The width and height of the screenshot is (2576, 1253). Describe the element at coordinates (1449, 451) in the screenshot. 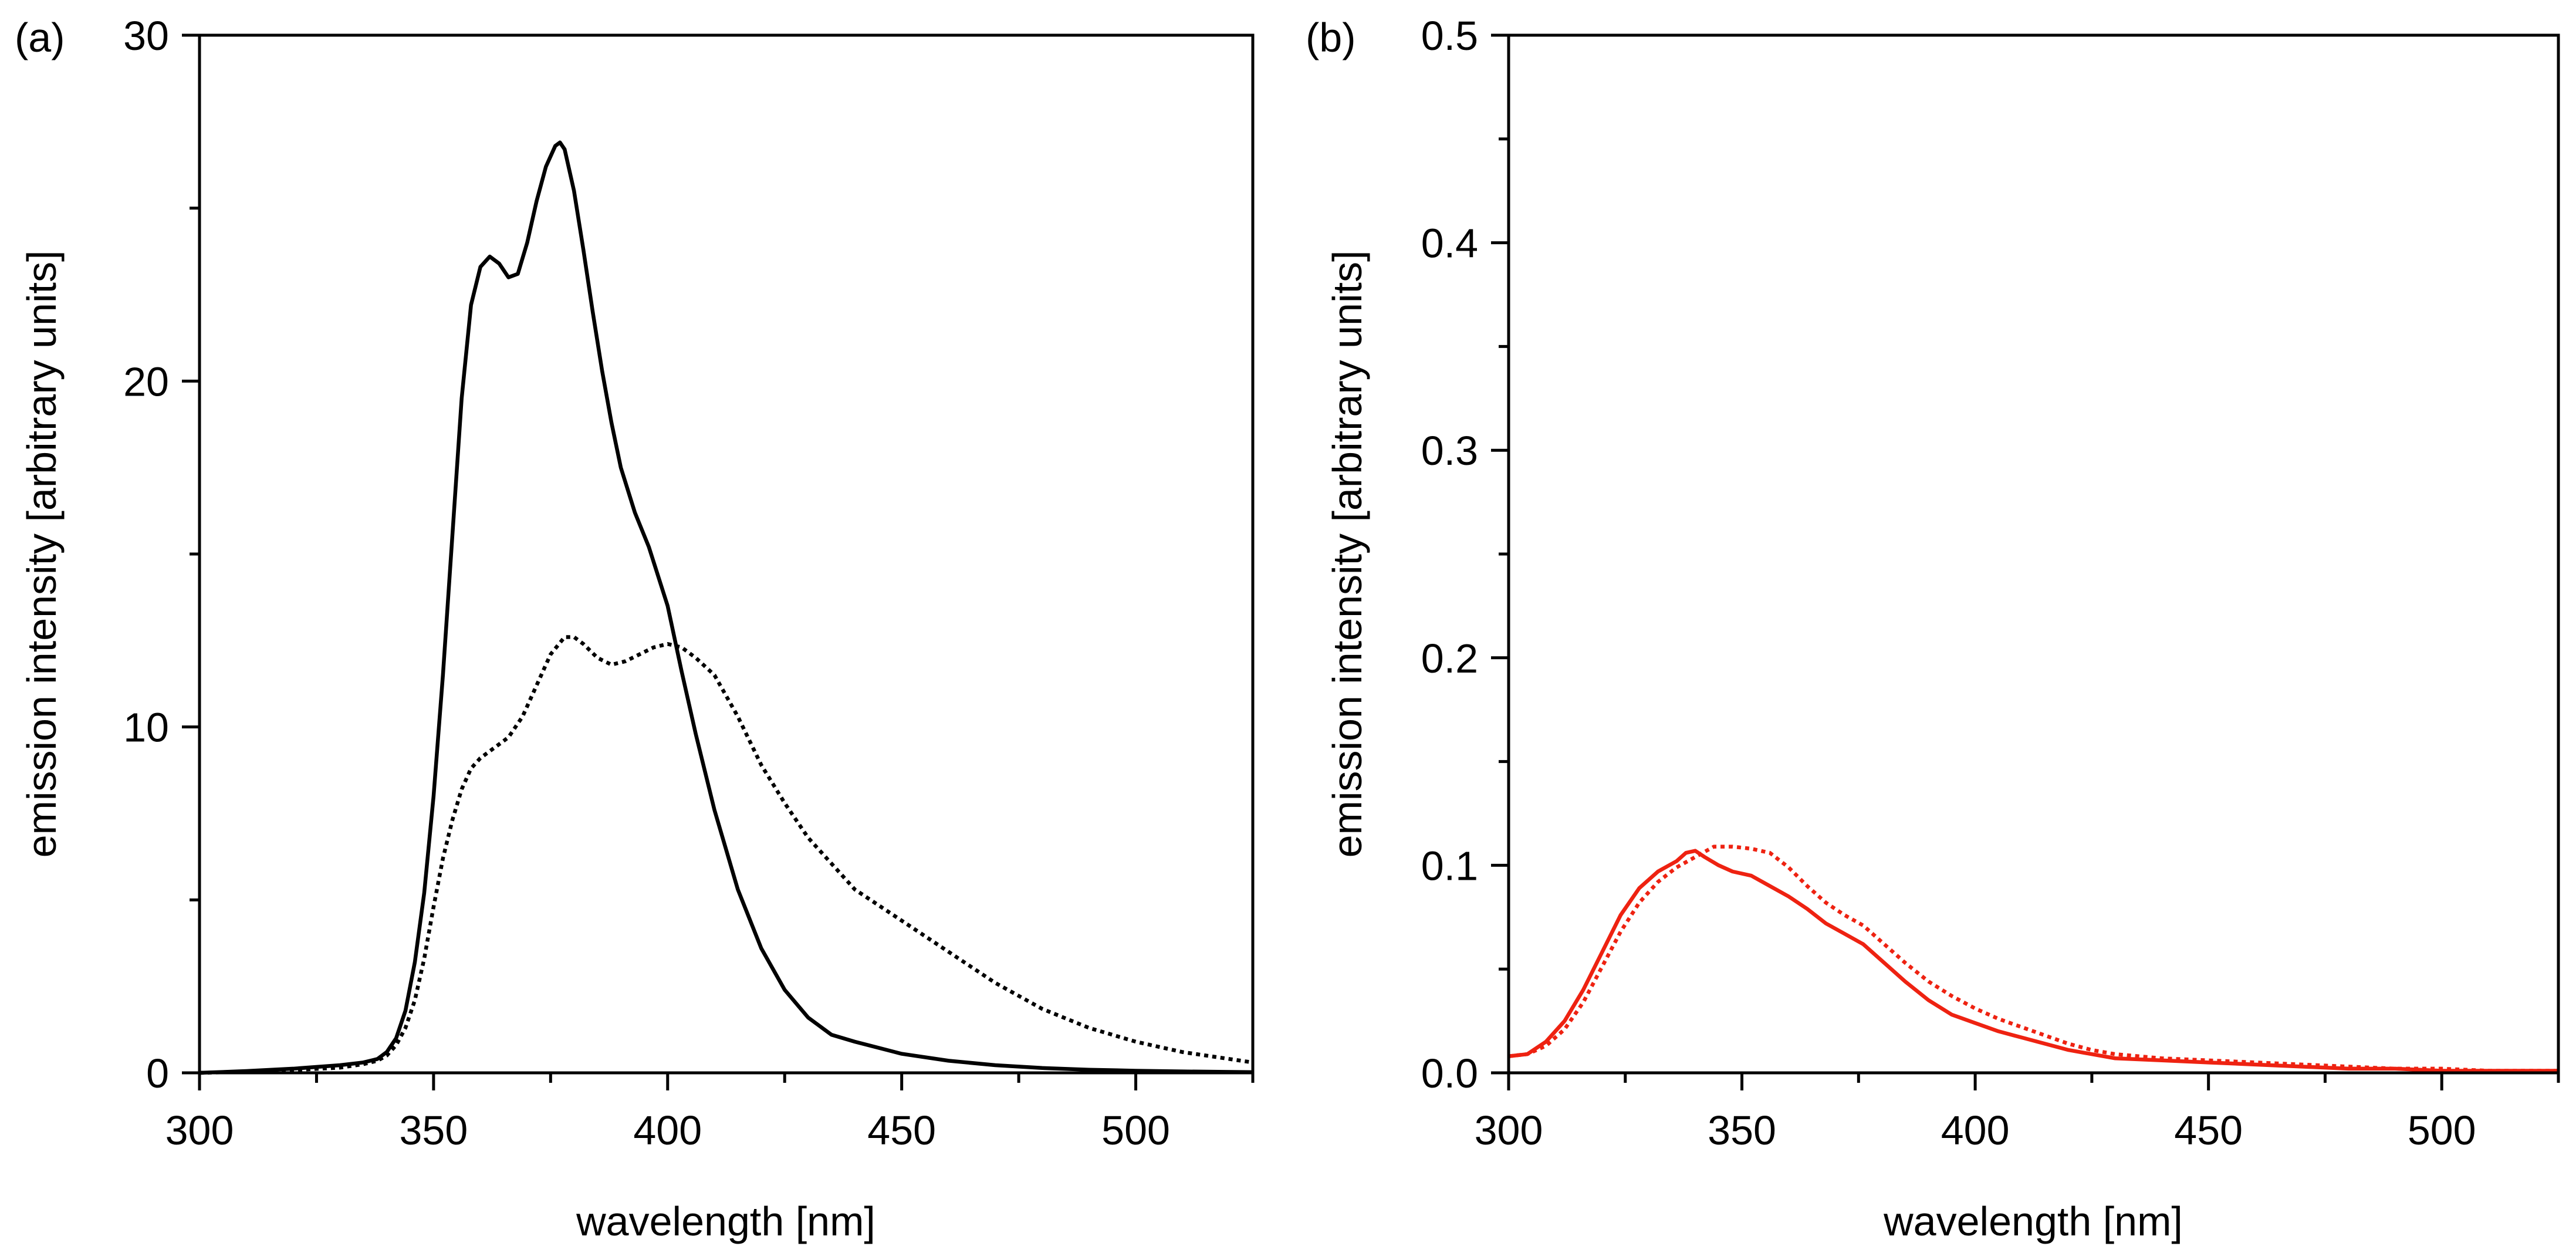

I see `panel-b-y-tick-label: 0.3` at that location.